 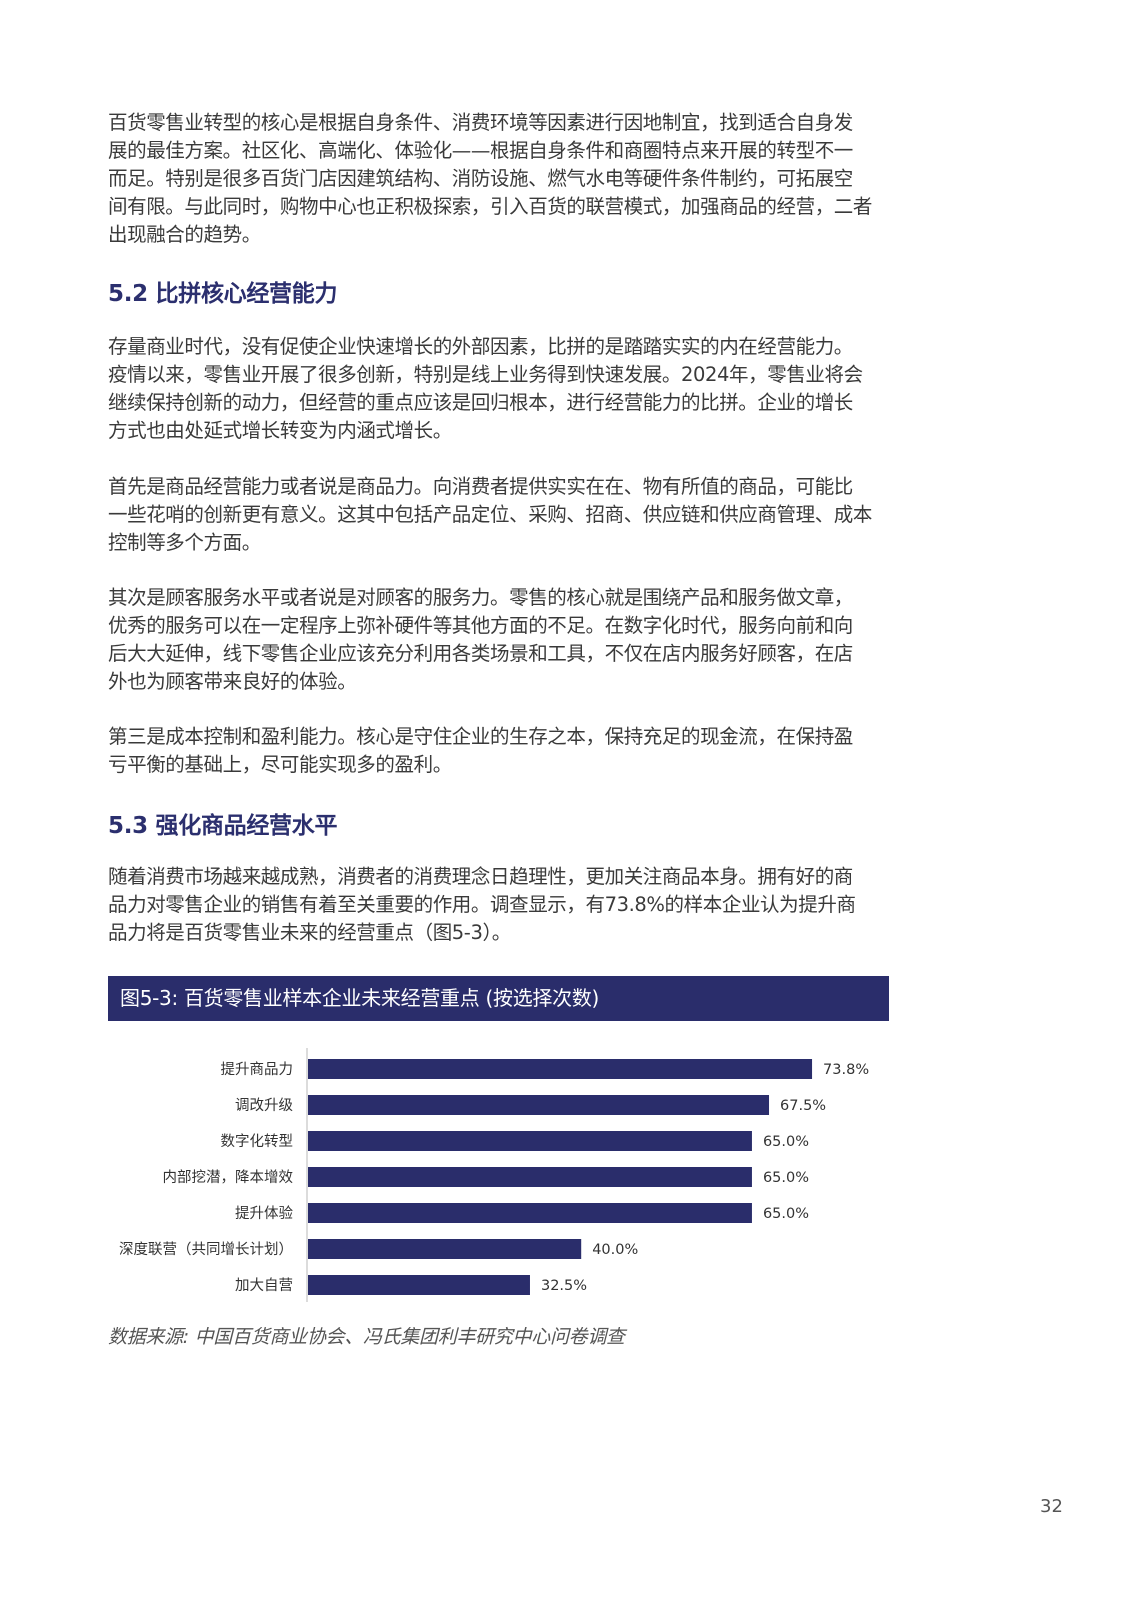 I want to click on category-label: 提升商品力, so click(x=257, y=1069).